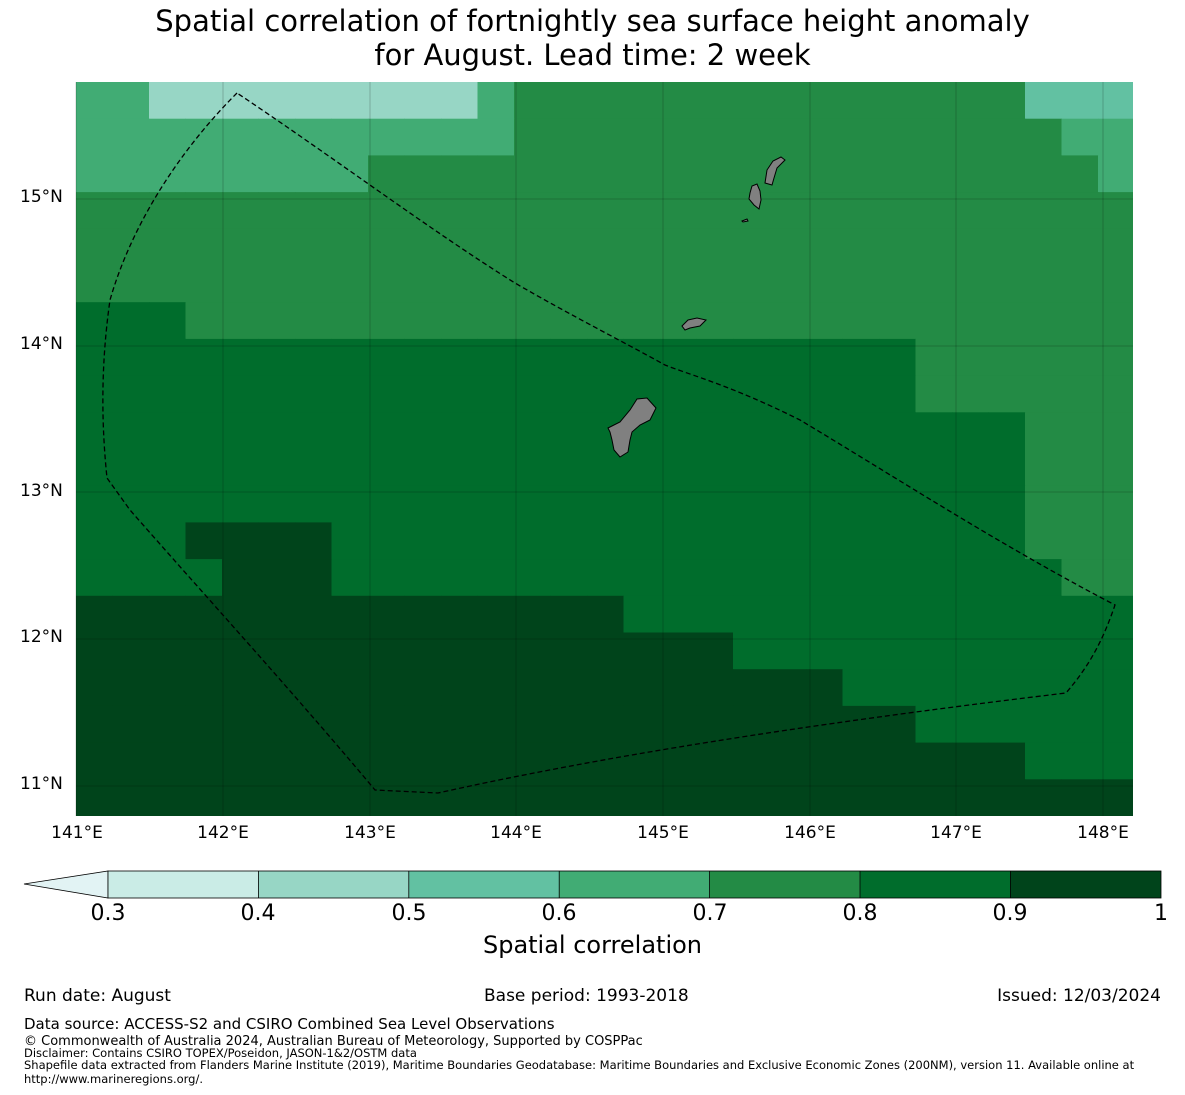  Describe the element at coordinates (810, 833) in the screenshot. I see `lon-label-146: 146°E` at that location.